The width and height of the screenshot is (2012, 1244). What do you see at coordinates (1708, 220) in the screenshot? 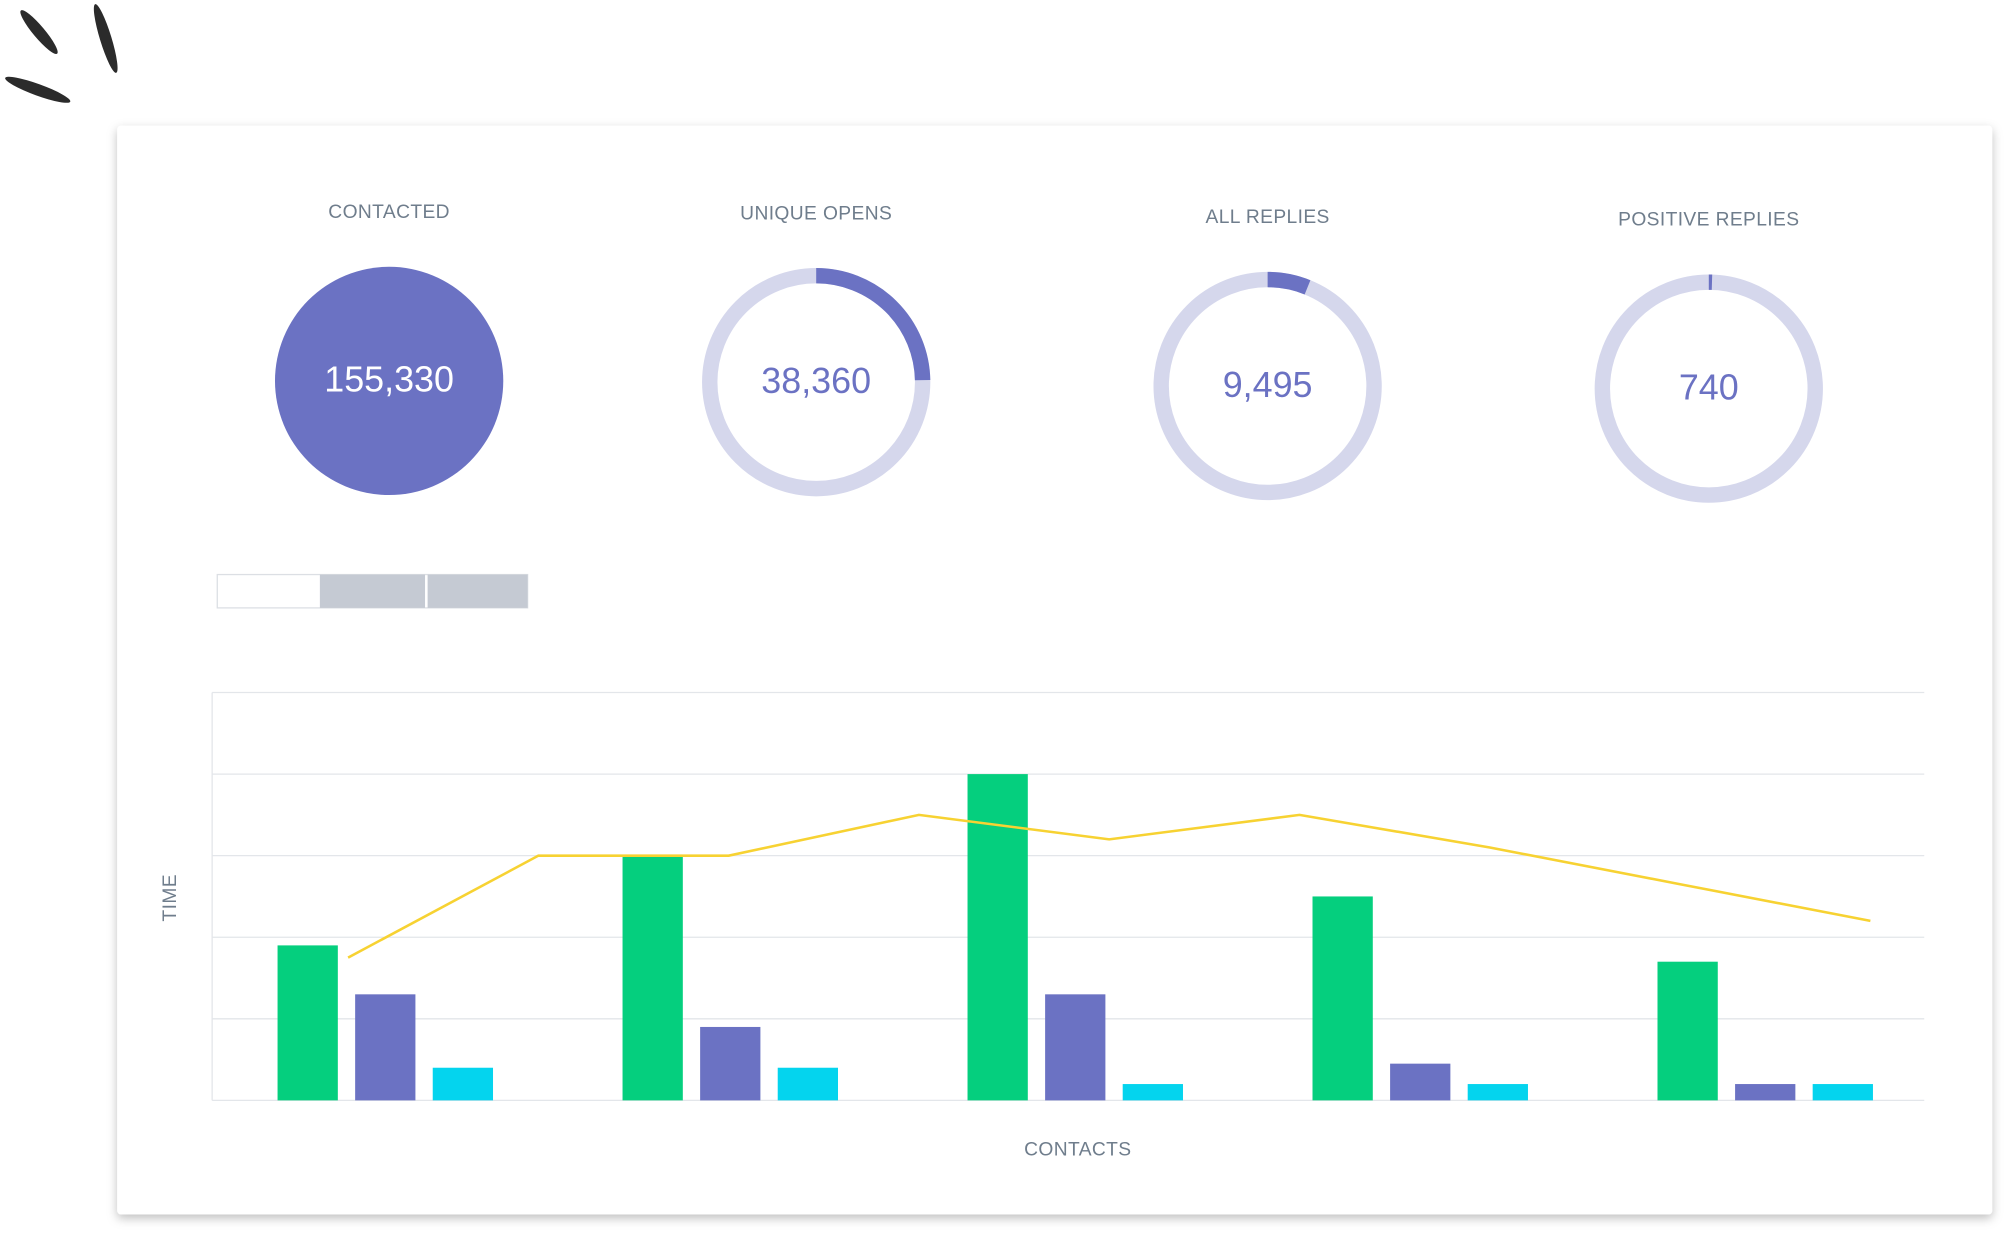
I see `stat-label: POSITIVE REPLIES` at bounding box center [1708, 220].